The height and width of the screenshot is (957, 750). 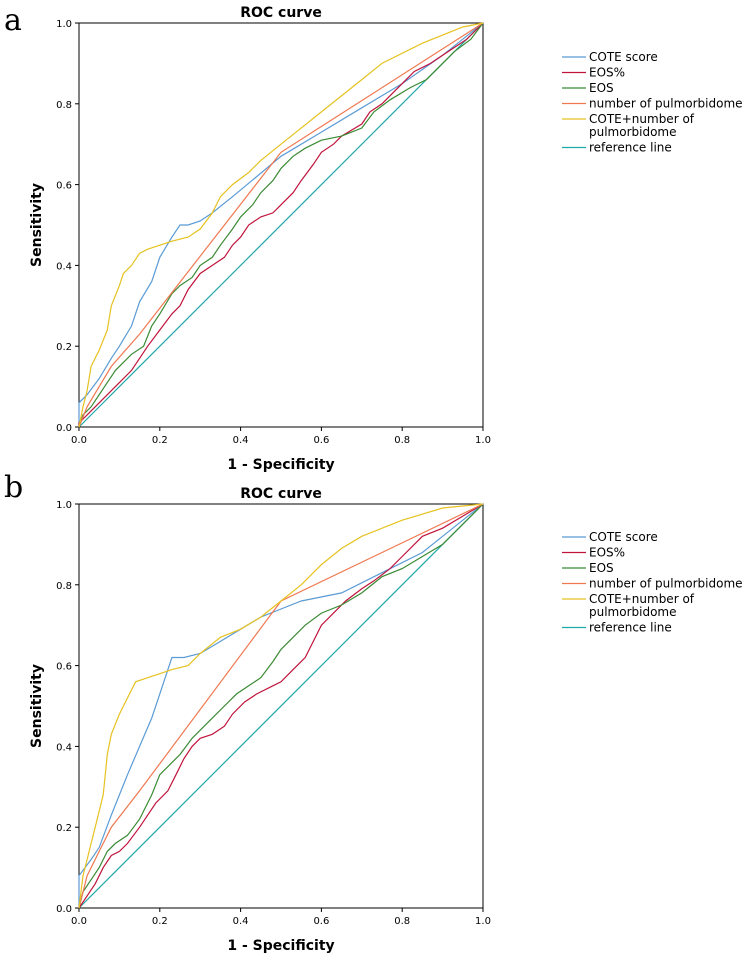 What do you see at coordinates (13, 20) in the screenshot?
I see `panel-label: a` at bounding box center [13, 20].